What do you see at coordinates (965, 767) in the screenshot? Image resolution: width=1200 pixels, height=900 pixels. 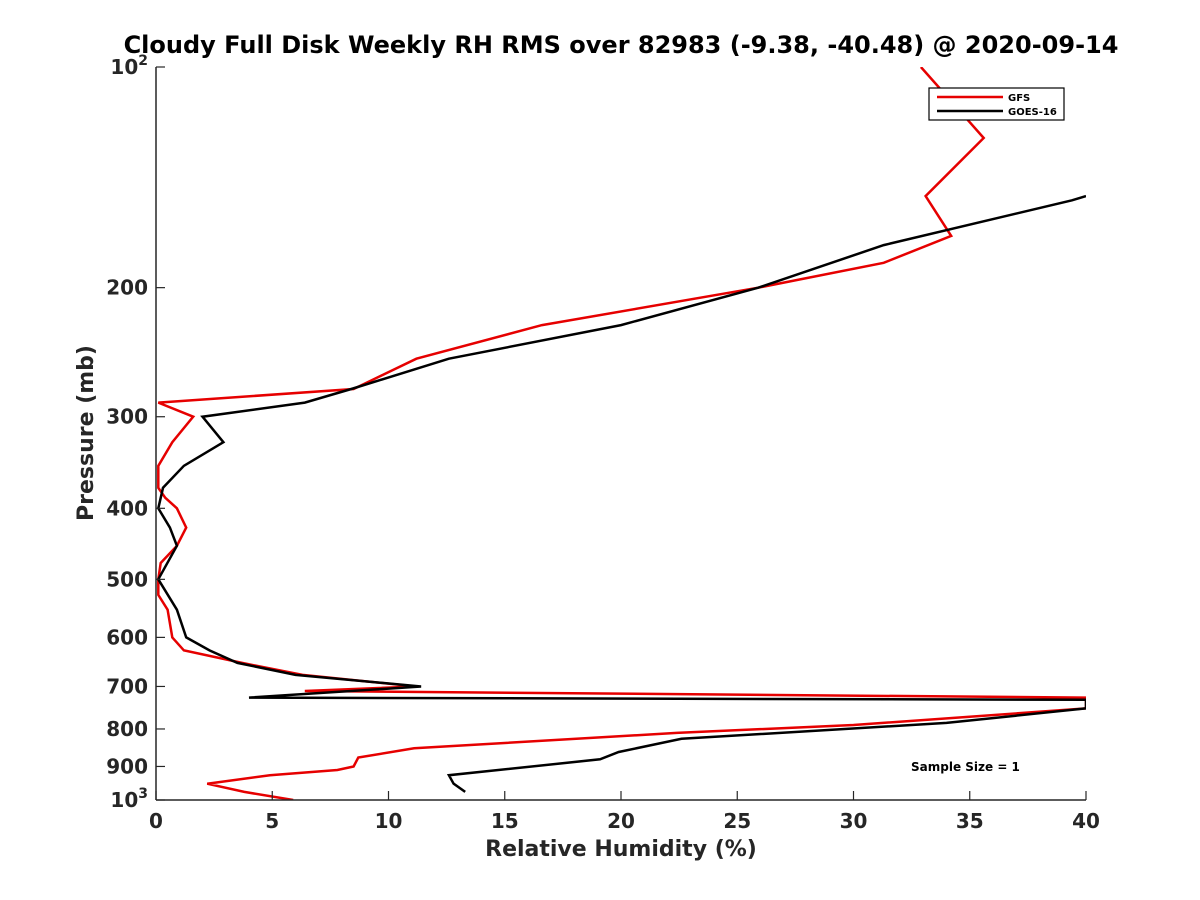 I see `sample-size-annotation: Sample Size = 1` at bounding box center [965, 767].